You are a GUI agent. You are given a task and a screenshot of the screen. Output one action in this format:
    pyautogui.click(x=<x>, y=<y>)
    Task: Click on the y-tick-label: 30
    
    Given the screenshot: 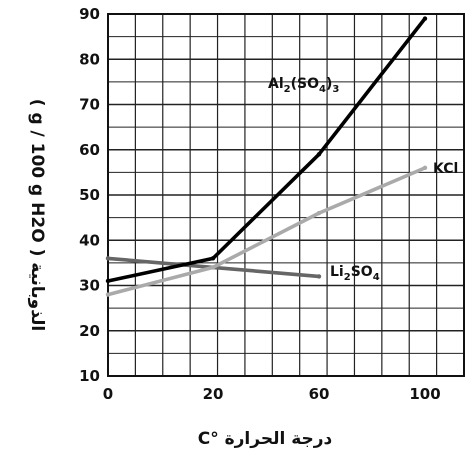 What is the action you would take?
    pyautogui.click(x=89, y=286)
    